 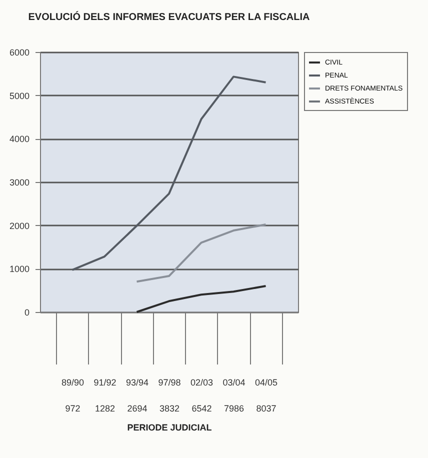 I want to click on text: 6542, so click(x=202, y=409).